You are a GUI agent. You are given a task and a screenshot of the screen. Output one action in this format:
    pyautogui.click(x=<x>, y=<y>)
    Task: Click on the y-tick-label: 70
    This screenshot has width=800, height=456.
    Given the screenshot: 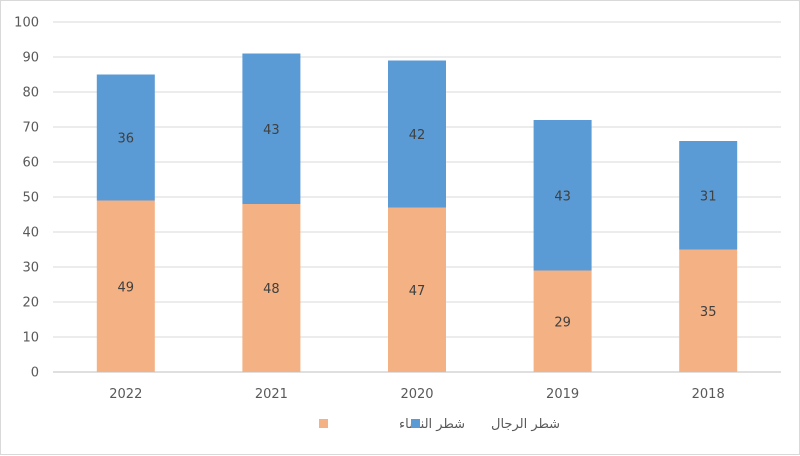 What is the action you would take?
    pyautogui.click(x=30, y=128)
    